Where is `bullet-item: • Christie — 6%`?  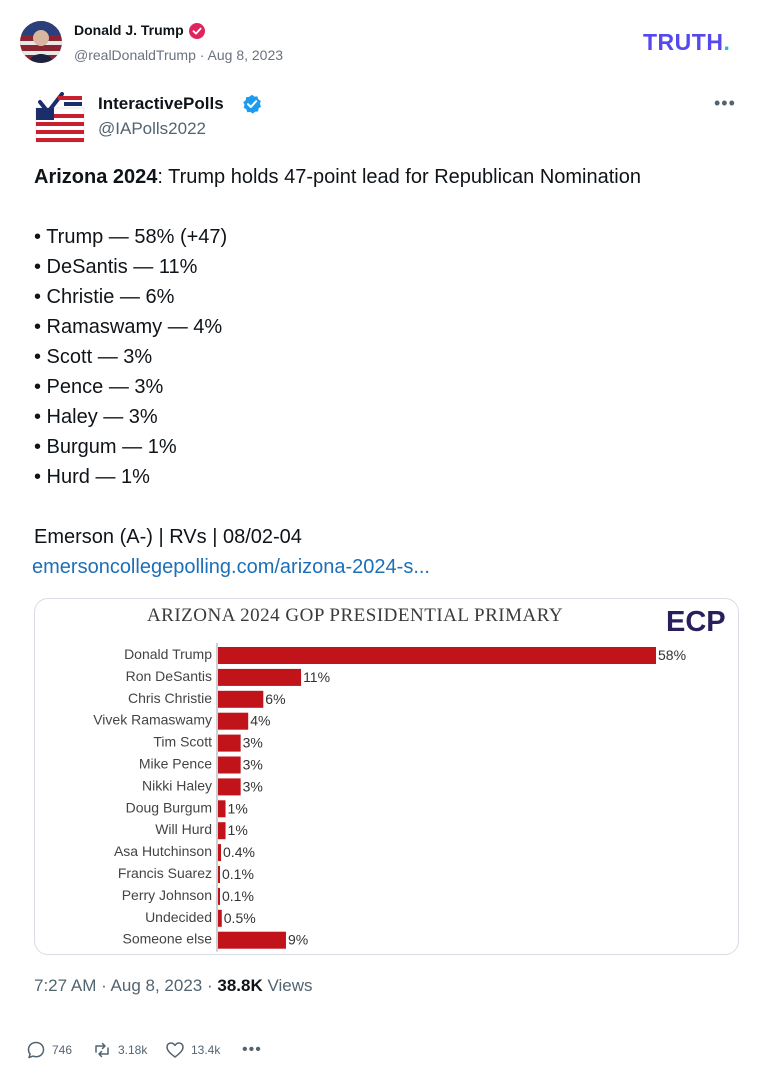 bullet-item: • Christie — 6% is located at coordinates (104, 297).